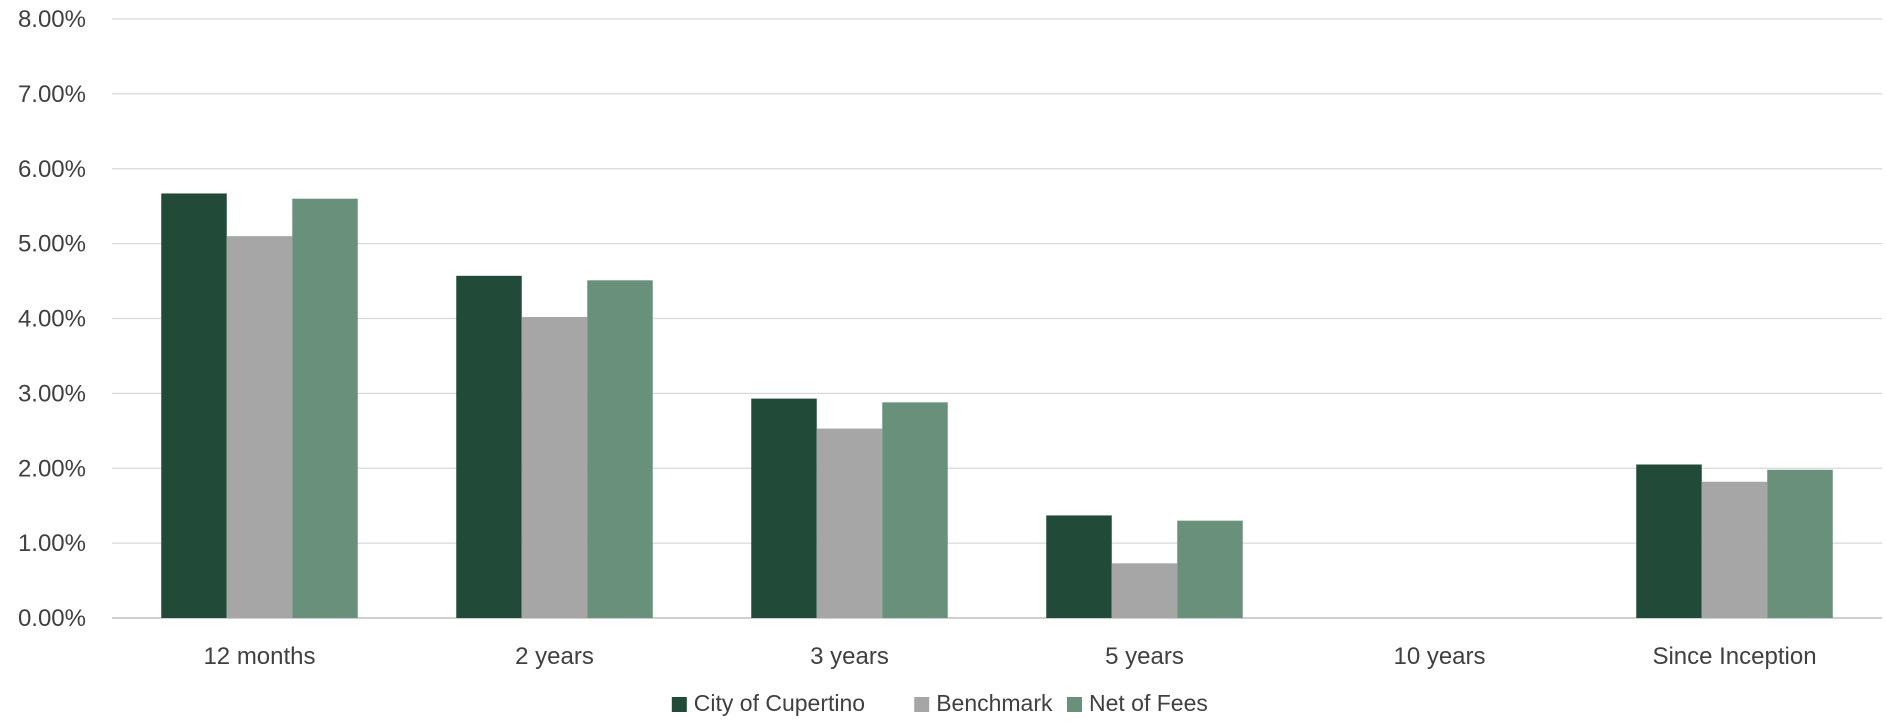 The image size is (1886, 726). I want to click on legend-item-net-of-fees: Net of Fees, so click(1137, 703).